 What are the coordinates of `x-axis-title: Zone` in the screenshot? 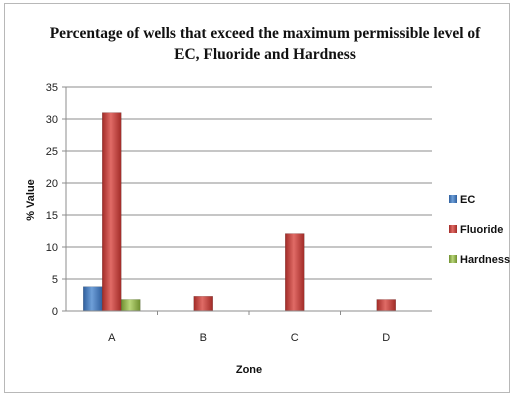 It's located at (249, 370).